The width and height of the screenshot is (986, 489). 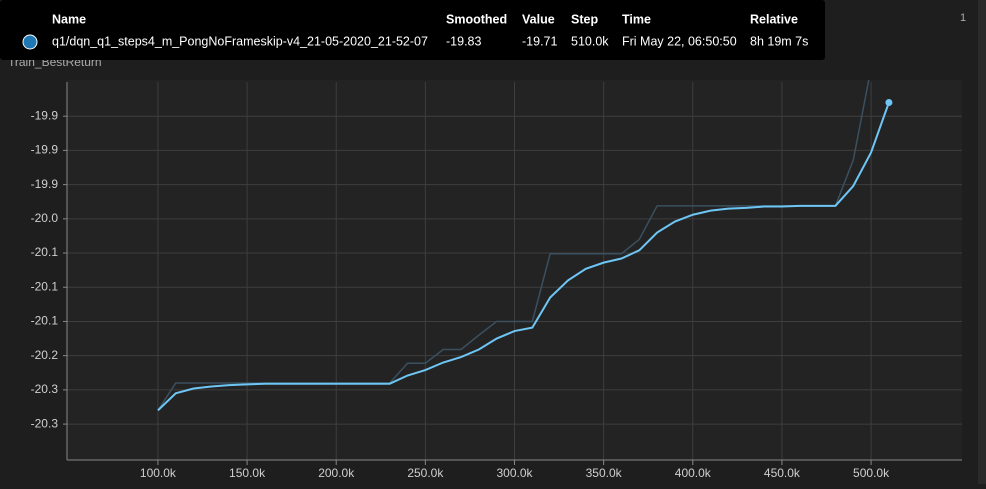 What do you see at coordinates (871, 473) in the screenshot?
I see `x-tick-label: 500.0k` at bounding box center [871, 473].